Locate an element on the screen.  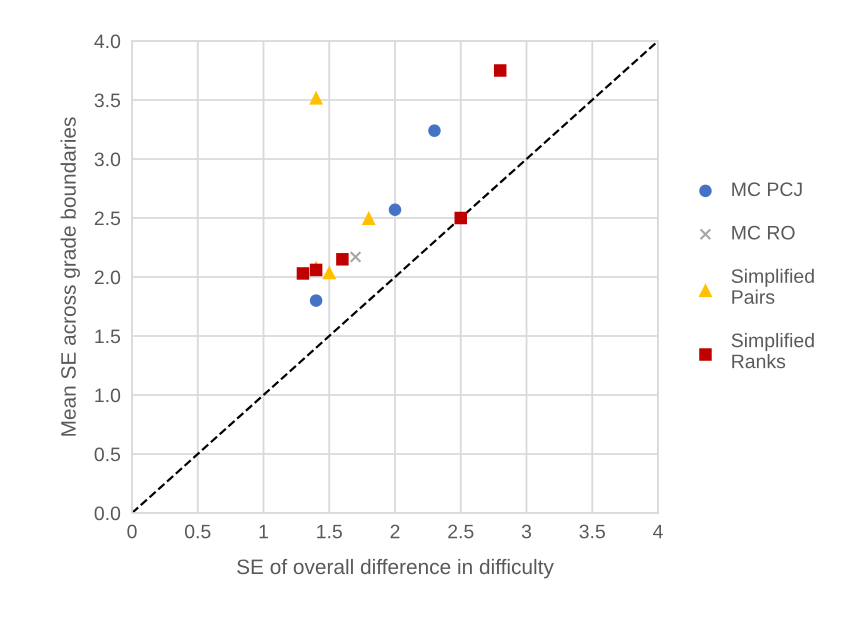
y-tick-label: 0.0 is located at coordinates (107, 513).